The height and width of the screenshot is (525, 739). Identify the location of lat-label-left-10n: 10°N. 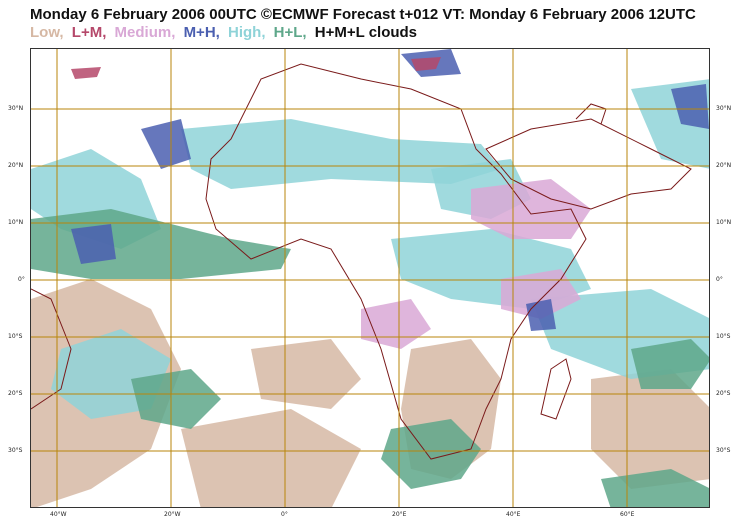
(16, 222).